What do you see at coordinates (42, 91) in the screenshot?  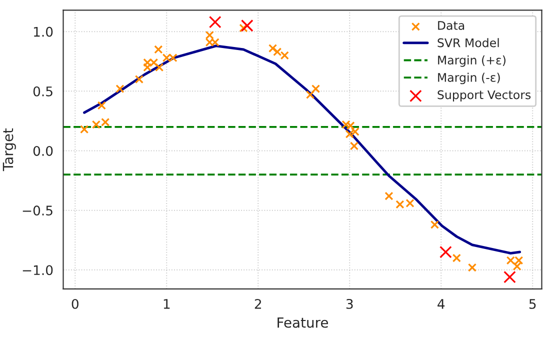 I see `y-tick-label: 0.5` at bounding box center [42, 91].